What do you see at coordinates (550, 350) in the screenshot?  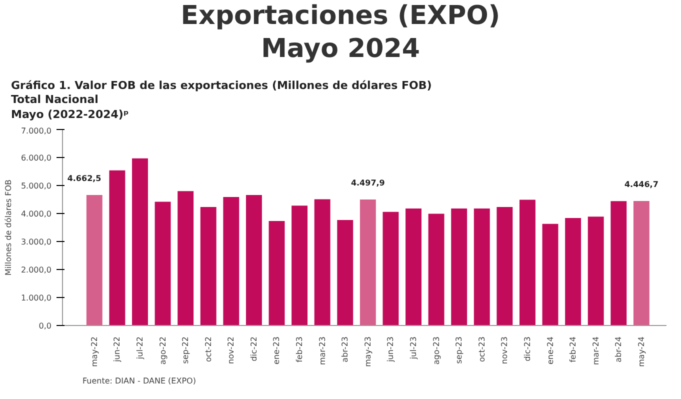 I see `x-tick-label: ene-24` at bounding box center [550, 350].